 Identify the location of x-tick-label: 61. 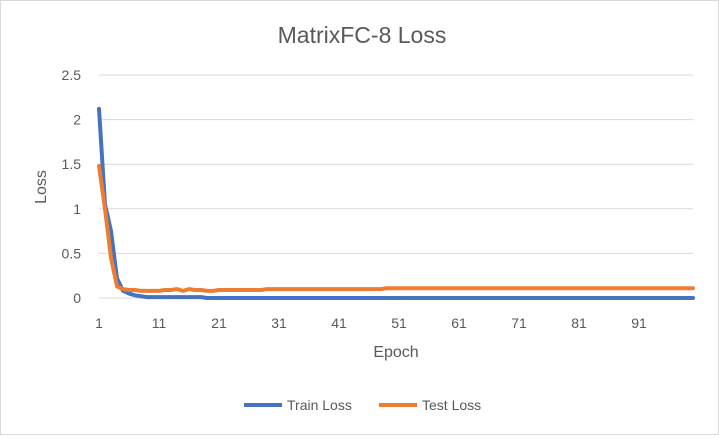
(459, 323).